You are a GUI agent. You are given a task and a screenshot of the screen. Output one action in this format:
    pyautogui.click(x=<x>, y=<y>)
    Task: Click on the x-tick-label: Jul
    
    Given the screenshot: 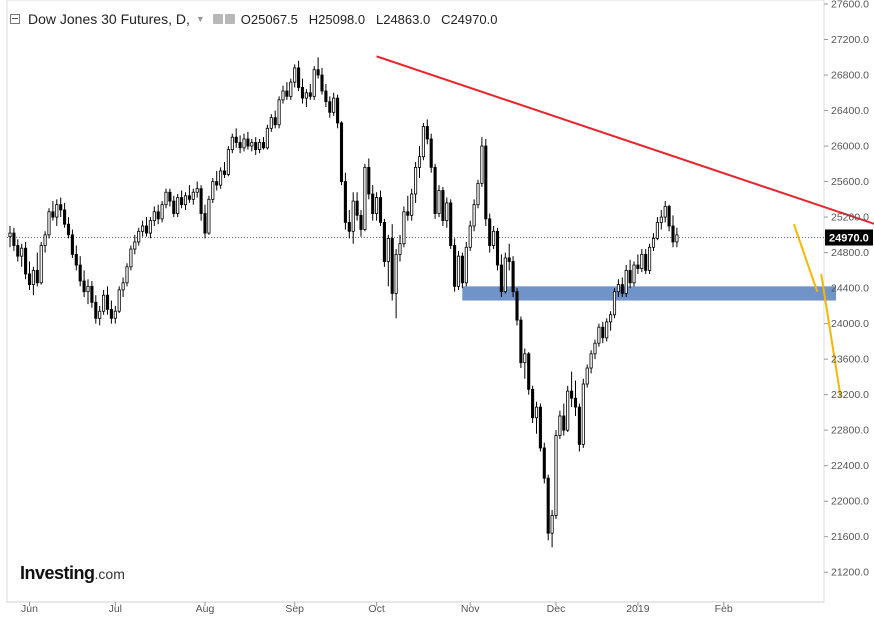 What is the action you would take?
    pyautogui.click(x=115, y=609)
    